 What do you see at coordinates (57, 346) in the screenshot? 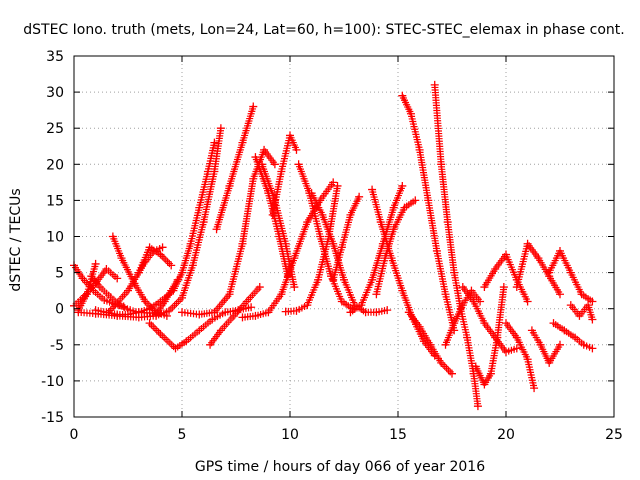
I see `y-tick-label: -5` at bounding box center [57, 346].